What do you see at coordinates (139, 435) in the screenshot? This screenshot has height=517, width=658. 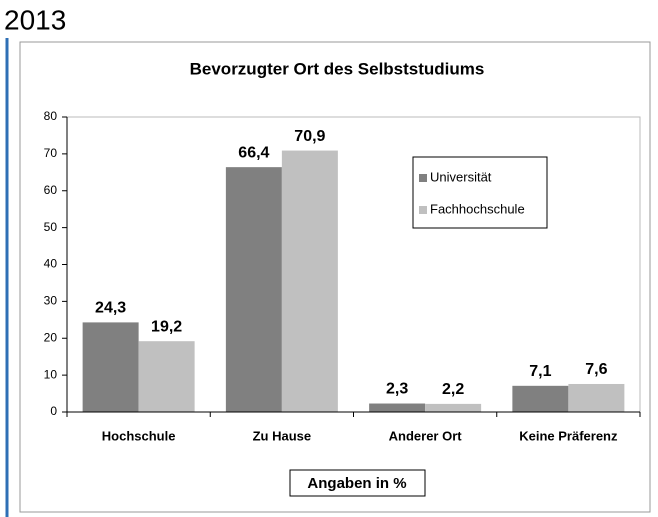 I see `x-tick-label: Hochschule` at bounding box center [139, 435].